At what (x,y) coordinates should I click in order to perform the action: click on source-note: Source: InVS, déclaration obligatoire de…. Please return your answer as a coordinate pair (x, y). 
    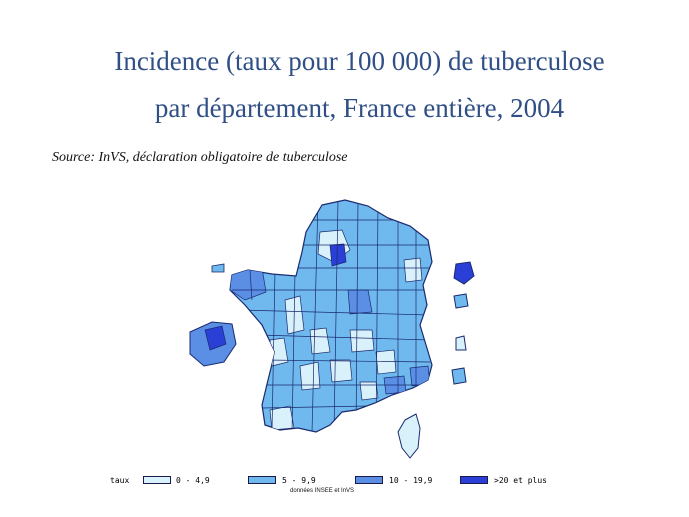
    Looking at the image, I should click on (200, 157).